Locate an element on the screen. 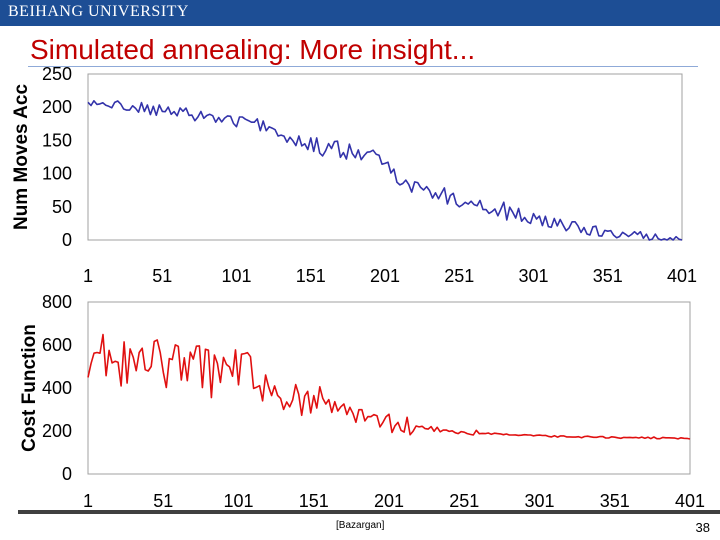 The width and height of the screenshot is (720, 540). y-tick-label: 50 is located at coordinates (62, 207).